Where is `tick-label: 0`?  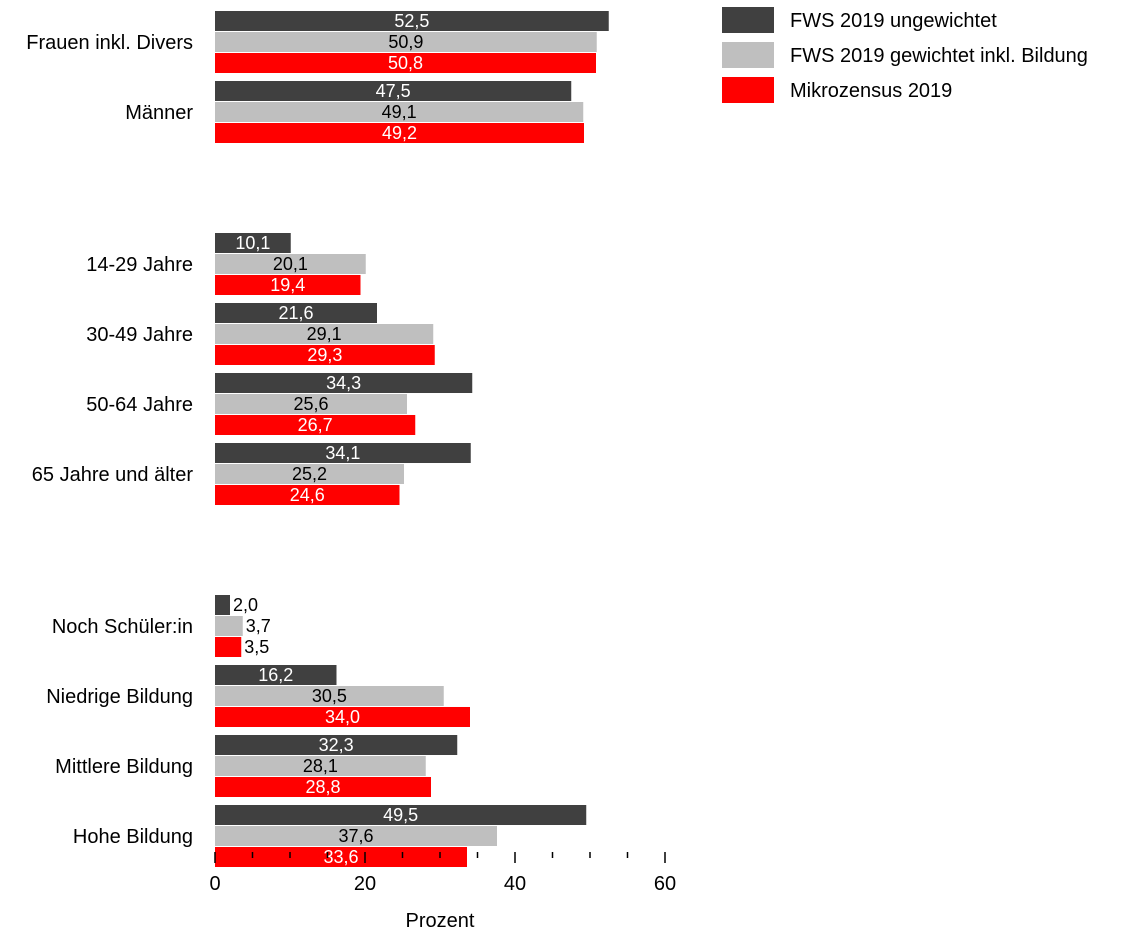
tick-label: 0 is located at coordinates (214, 884).